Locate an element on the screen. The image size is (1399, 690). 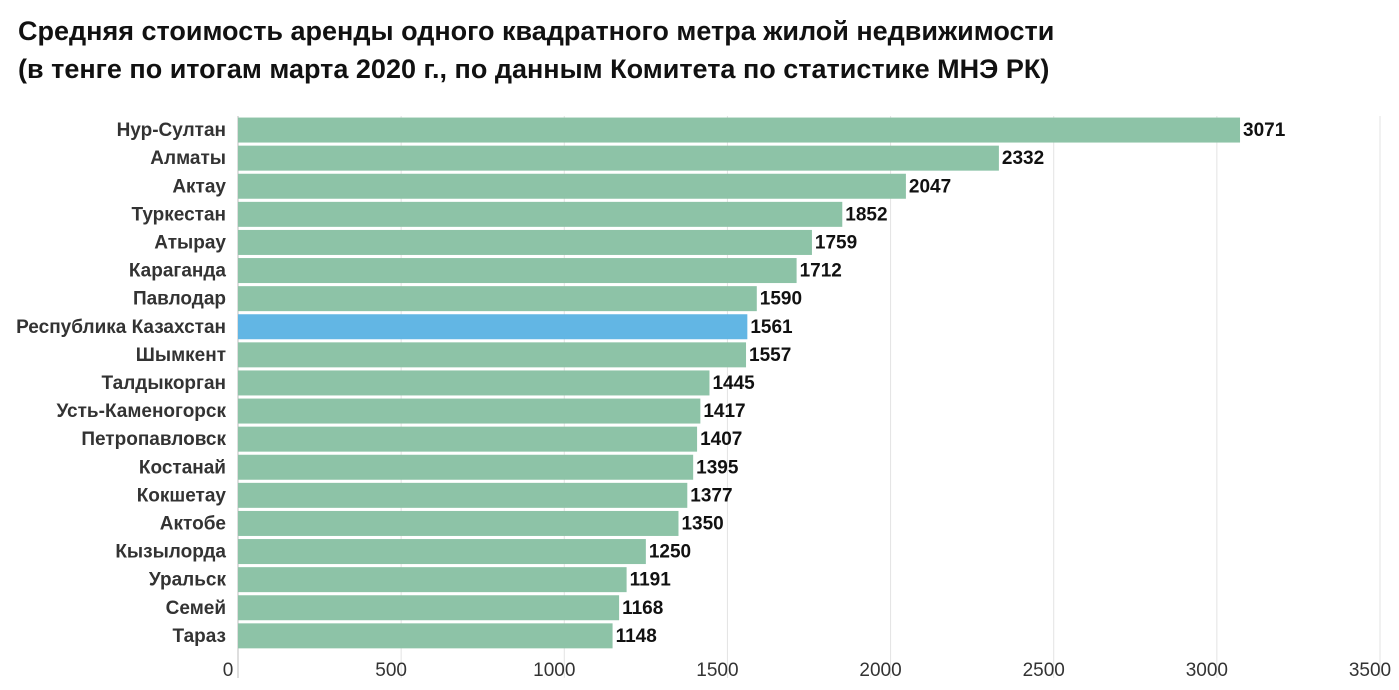
x-tick-label-0: 0 is located at coordinates (228, 670).